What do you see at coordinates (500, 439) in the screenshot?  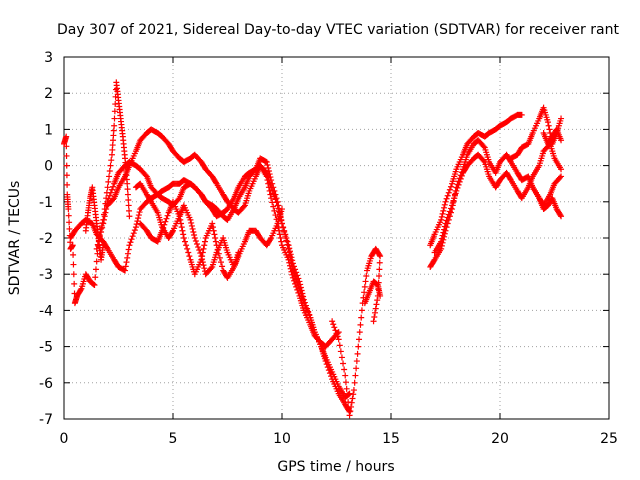 I see `x-tick-label: 20` at bounding box center [500, 439].